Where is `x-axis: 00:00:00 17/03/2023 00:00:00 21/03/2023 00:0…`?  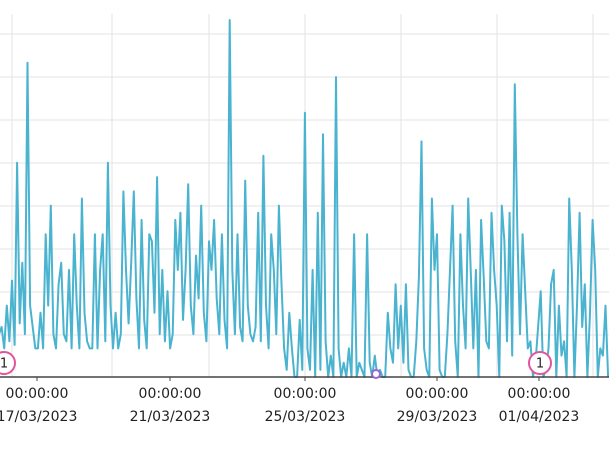
x-axis: 00:00:00 17/03/2023 00:00:00 21/03/2023 00:0… is located at coordinates (304, 400).